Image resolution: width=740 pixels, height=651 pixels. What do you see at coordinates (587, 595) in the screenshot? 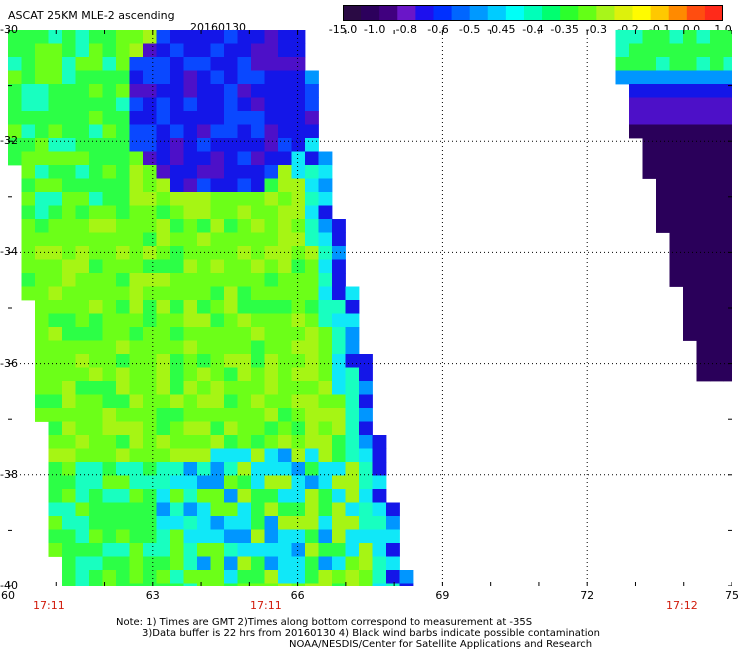
I see `longitude-label: 72` at bounding box center [587, 595].